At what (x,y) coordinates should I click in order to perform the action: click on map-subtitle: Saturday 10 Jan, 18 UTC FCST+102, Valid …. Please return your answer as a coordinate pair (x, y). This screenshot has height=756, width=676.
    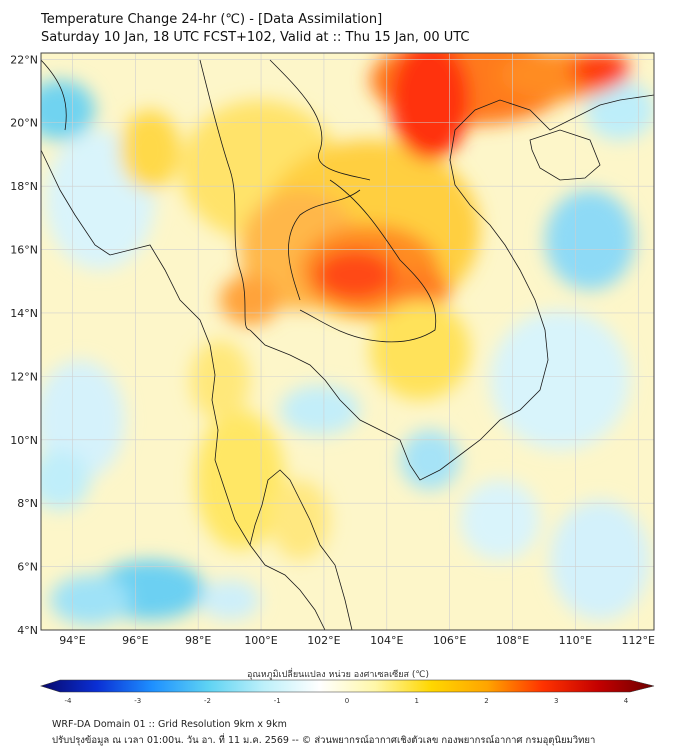
    Looking at the image, I should click on (255, 37).